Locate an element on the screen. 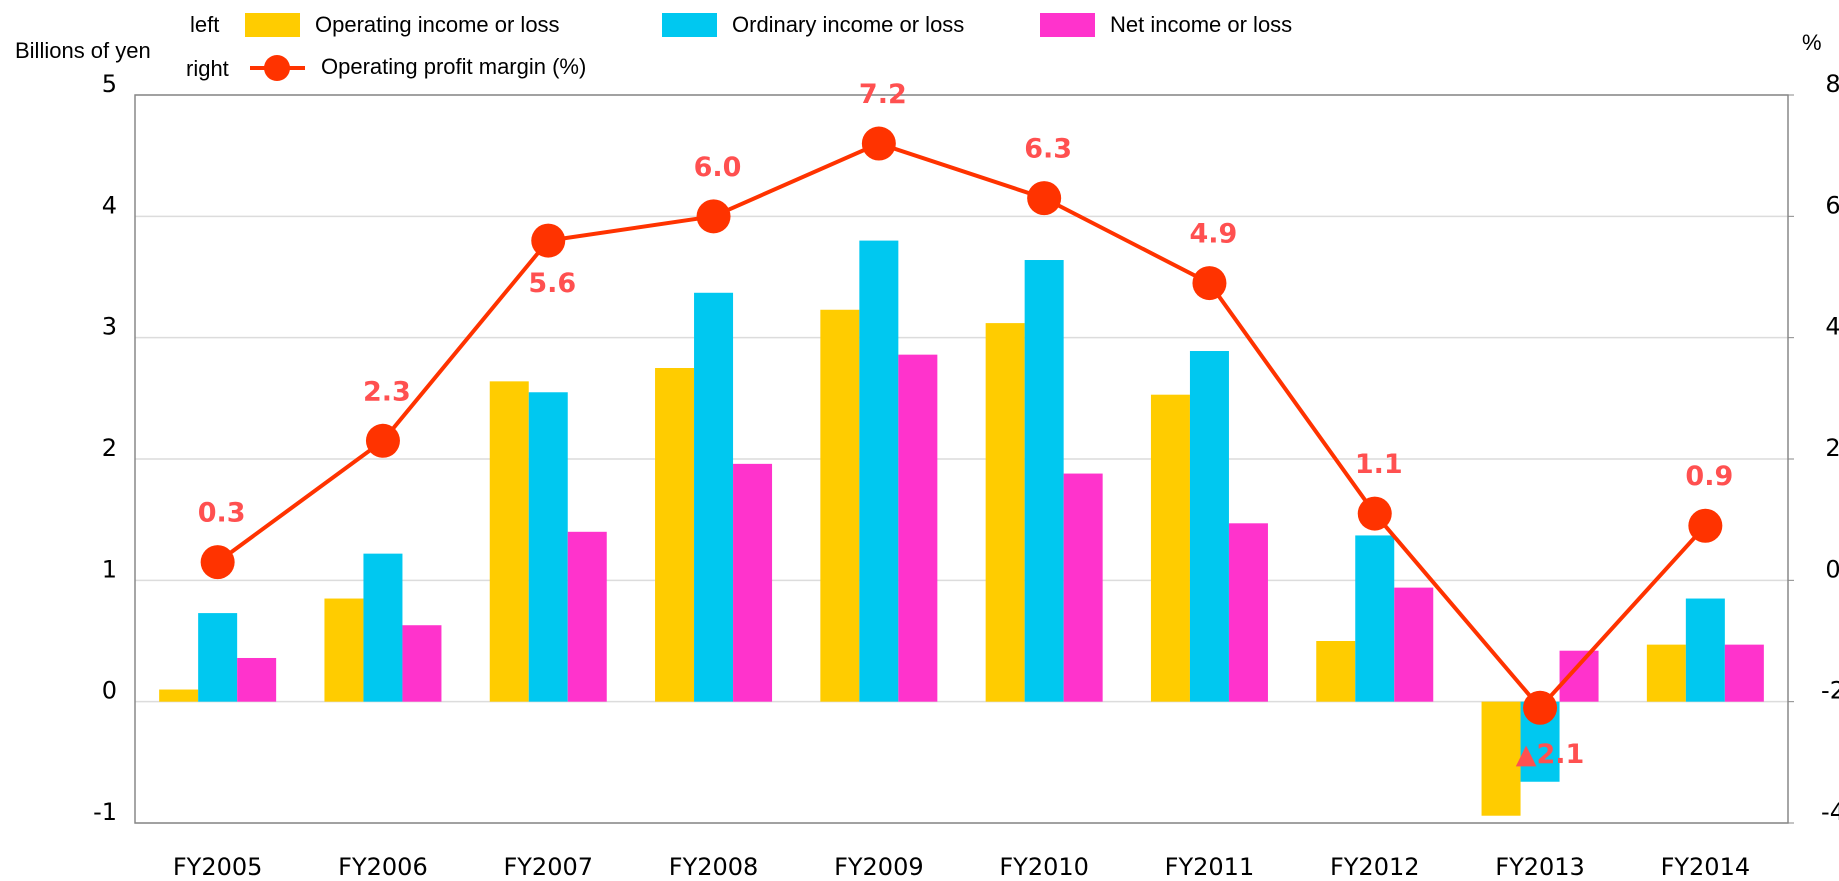  y-tick-label: 0 is located at coordinates (109, 691).